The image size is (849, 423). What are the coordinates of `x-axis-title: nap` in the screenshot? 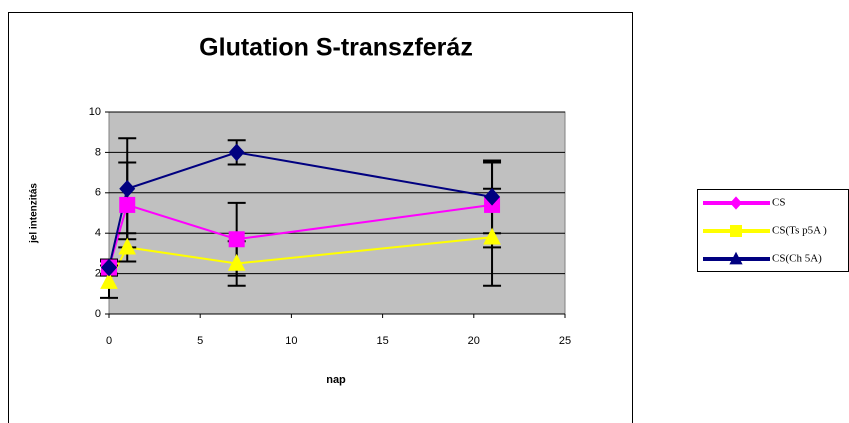 It's located at (336, 380).